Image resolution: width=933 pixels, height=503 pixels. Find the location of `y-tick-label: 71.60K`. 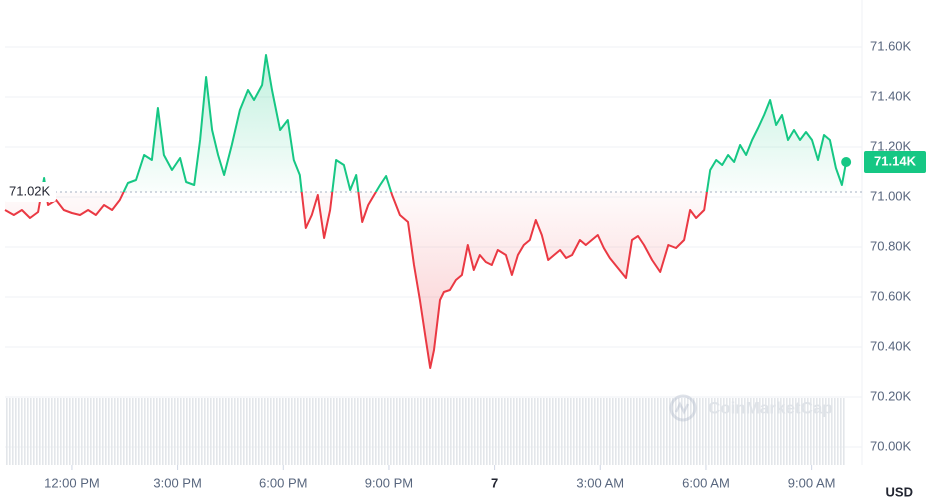

y-tick-label: 71.60K is located at coordinates (891, 45).